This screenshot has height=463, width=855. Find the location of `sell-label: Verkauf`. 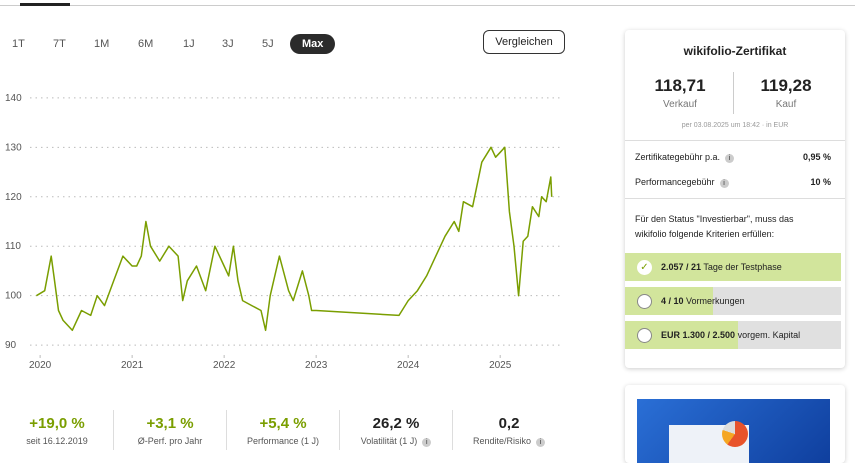

sell-label: Verkauf is located at coordinates (680, 104).